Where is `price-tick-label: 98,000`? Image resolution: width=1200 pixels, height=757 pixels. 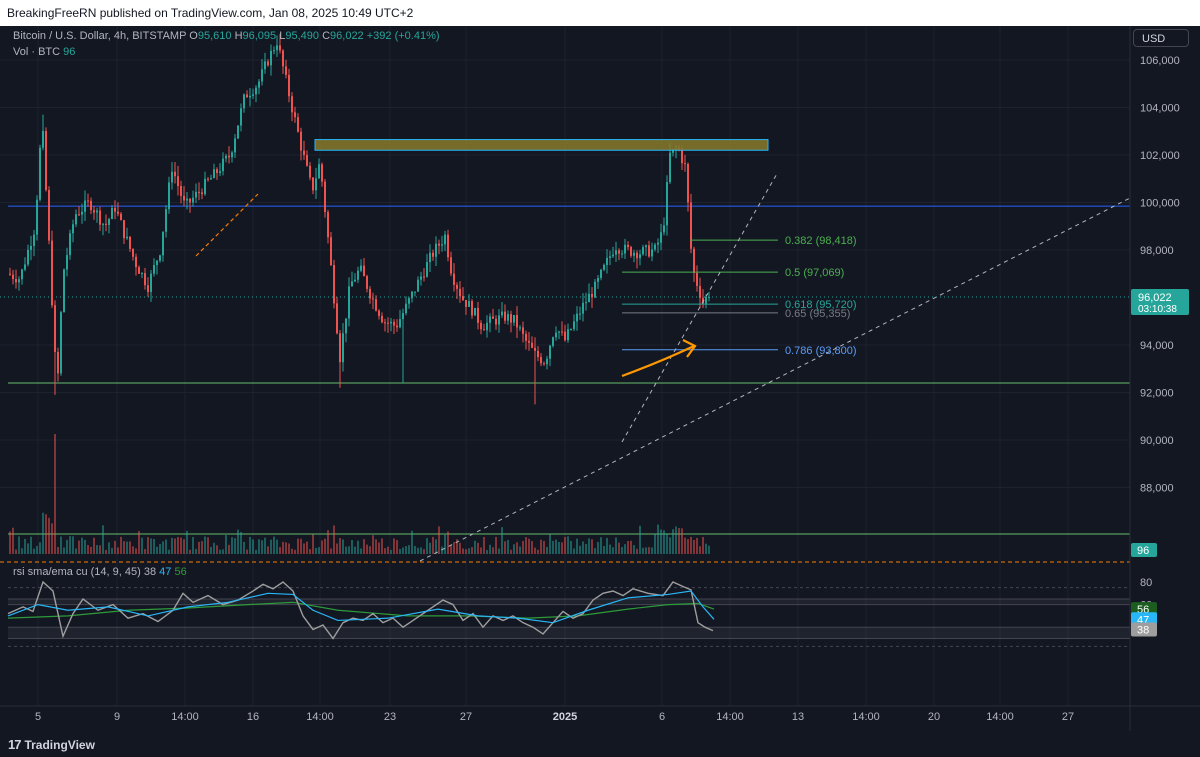 price-tick-label: 98,000 is located at coordinates (1157, 251).